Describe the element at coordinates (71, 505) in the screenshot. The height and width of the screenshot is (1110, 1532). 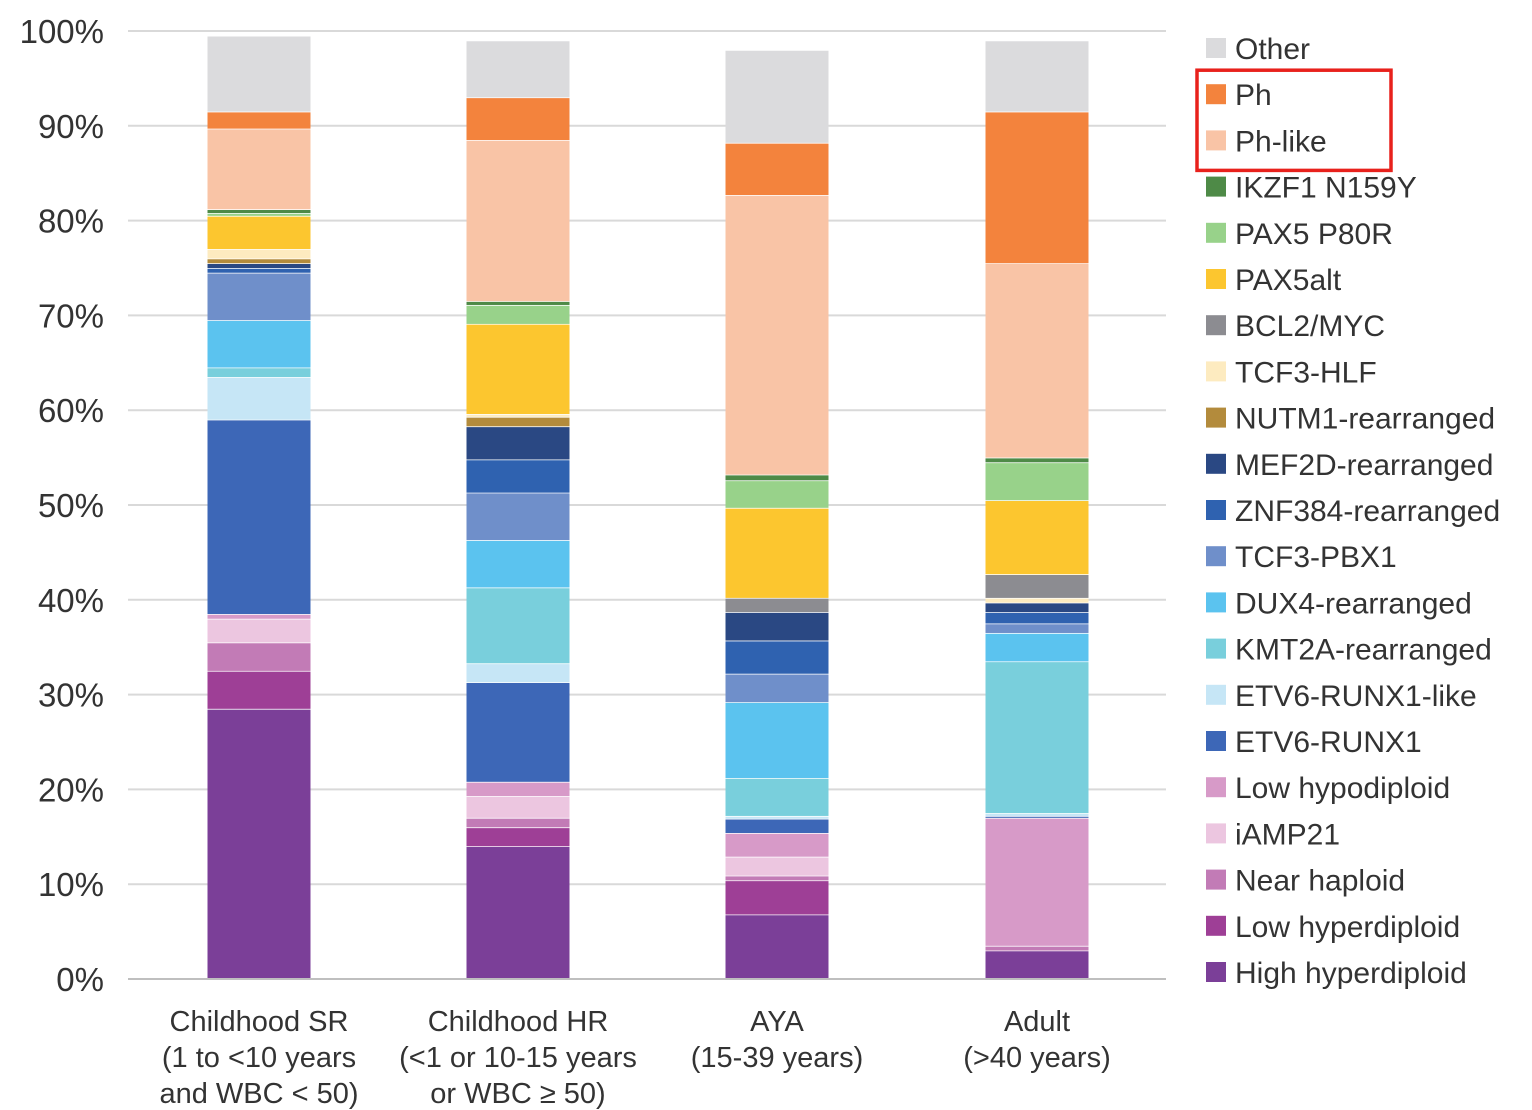
I see `y-tick-label: 50%` at that location.